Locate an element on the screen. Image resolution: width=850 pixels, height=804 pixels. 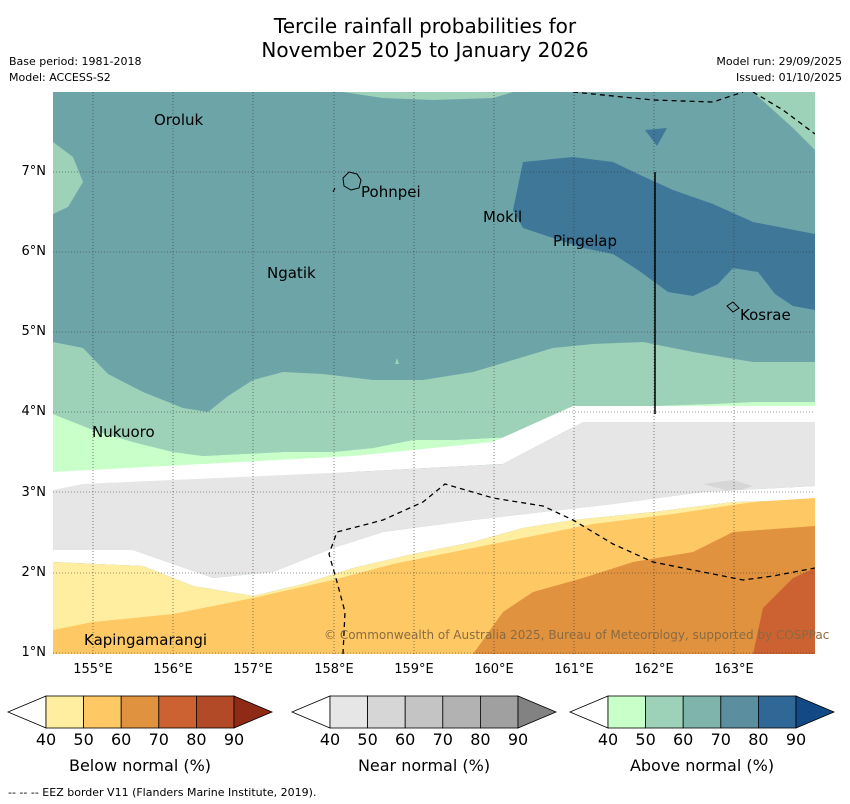
lon-label: 158°E is located at coordinates (334, 669).